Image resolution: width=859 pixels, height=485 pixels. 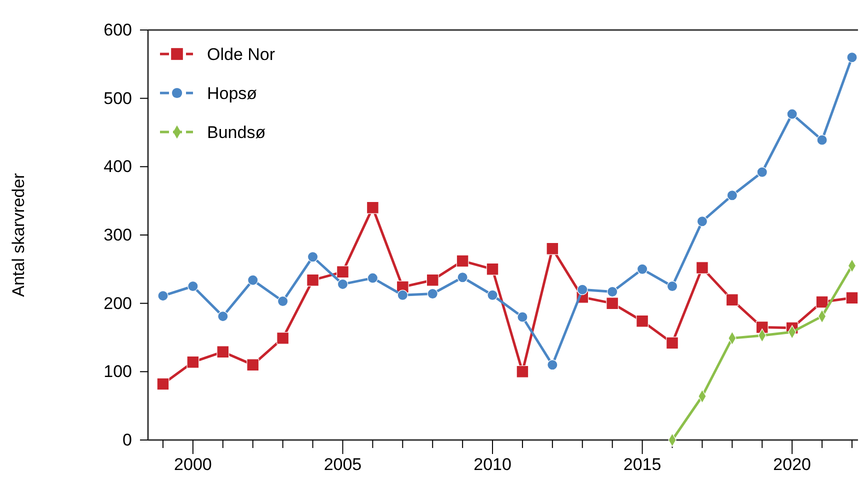 What do you see at coordinates (232, 93) in the screenshot?
I see `legend-label: Hopsø` at bounding box center [232, 93].